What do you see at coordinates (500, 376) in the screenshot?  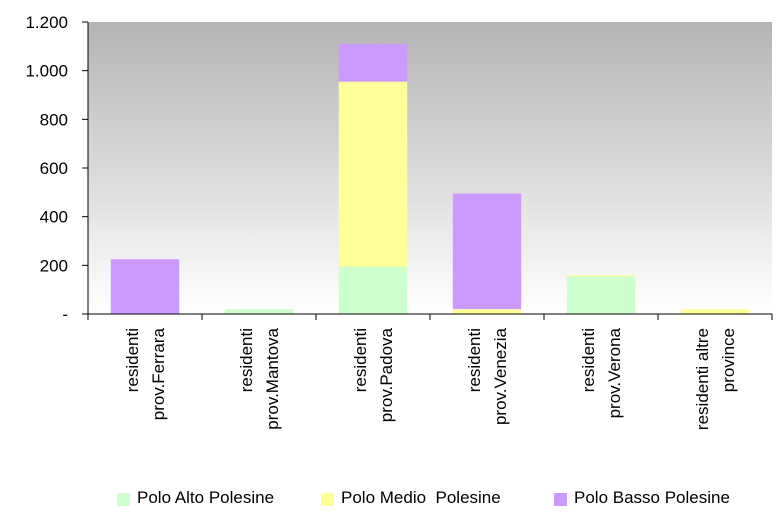 I see `x-tick-label-line: prov.Venezia` at bounding box center [500, 376].